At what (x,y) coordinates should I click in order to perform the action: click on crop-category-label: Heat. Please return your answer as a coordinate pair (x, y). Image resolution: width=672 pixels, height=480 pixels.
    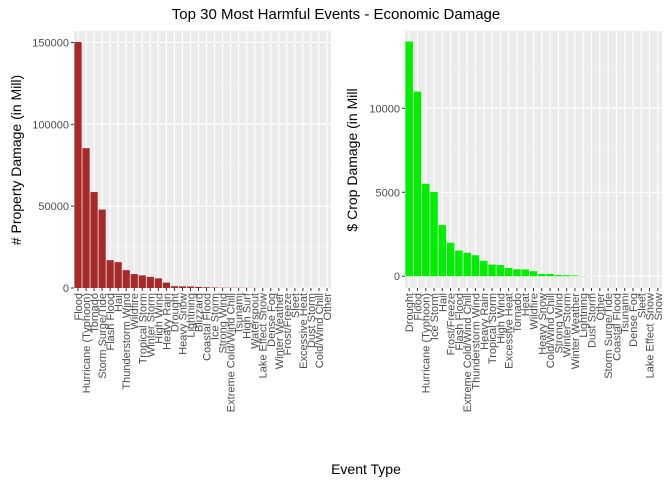
    Looking at the image, I should click on (526, 304).